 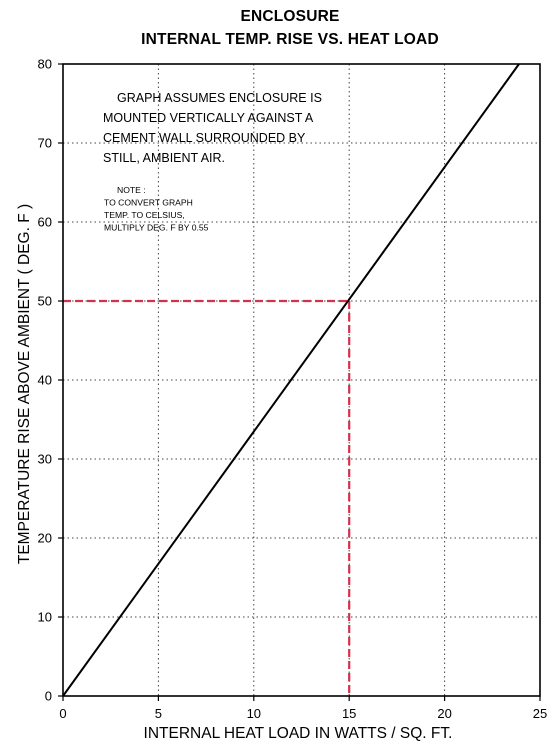 I want to click on y-tick-label: 40, so click(x=45, y=380).